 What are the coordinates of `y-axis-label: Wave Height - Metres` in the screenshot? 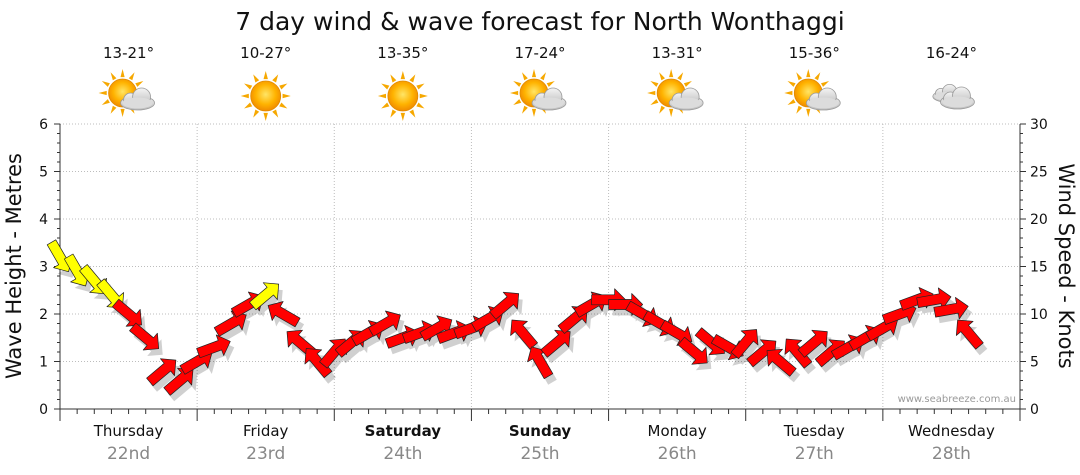 It's located at (14, 266).